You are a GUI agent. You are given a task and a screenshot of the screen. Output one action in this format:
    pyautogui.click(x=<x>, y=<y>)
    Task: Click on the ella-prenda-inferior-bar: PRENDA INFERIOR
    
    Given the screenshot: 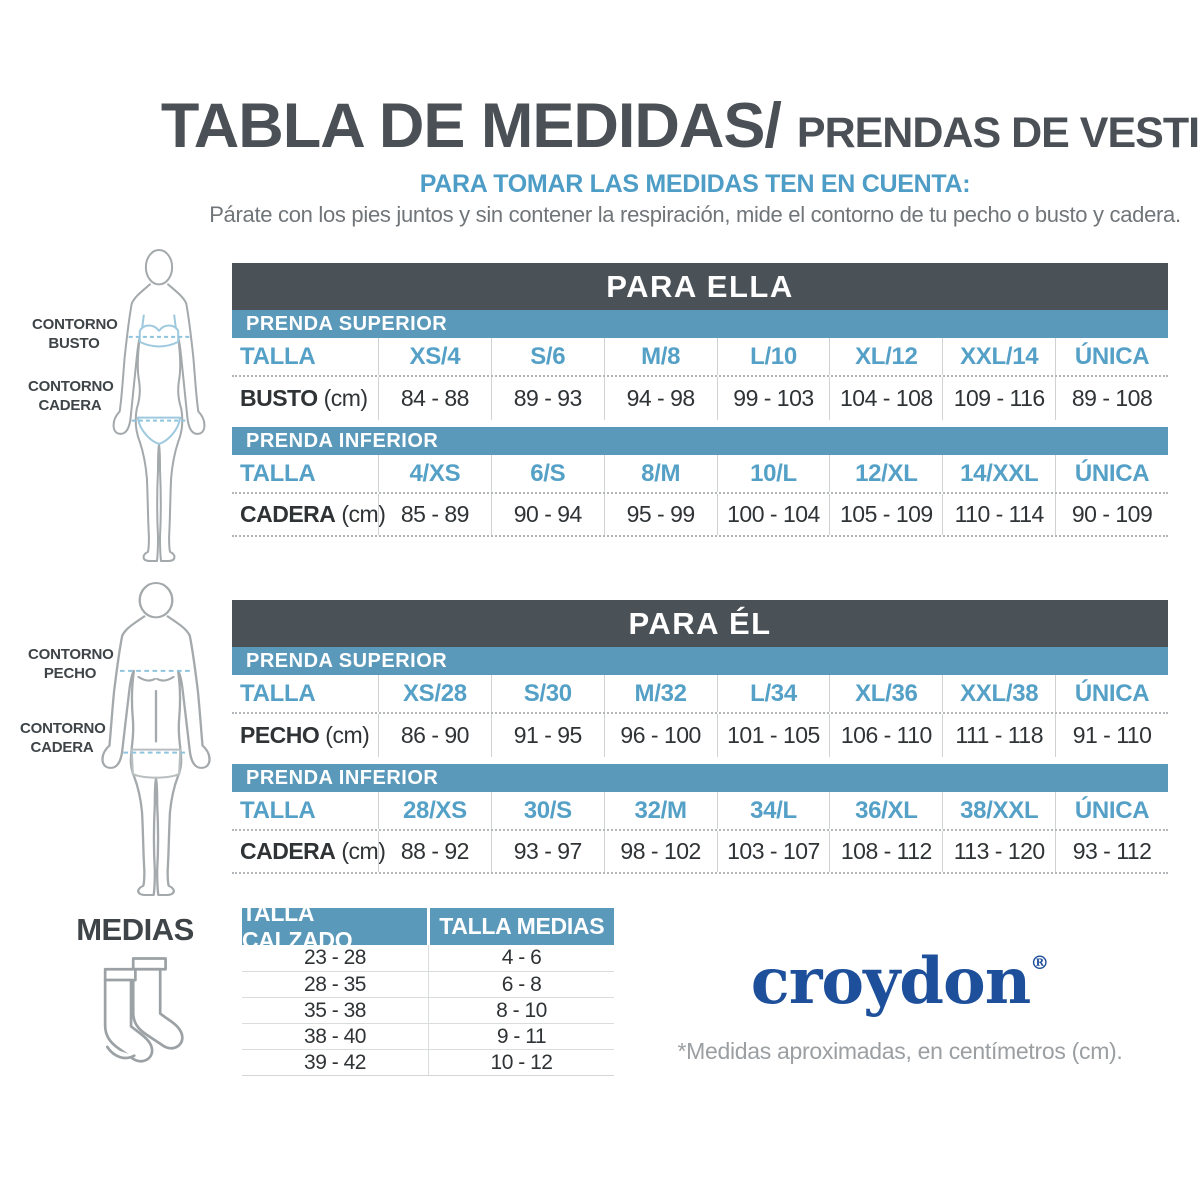 What is the action you would take?
    pyautogui.click(x=700, y=441)
    